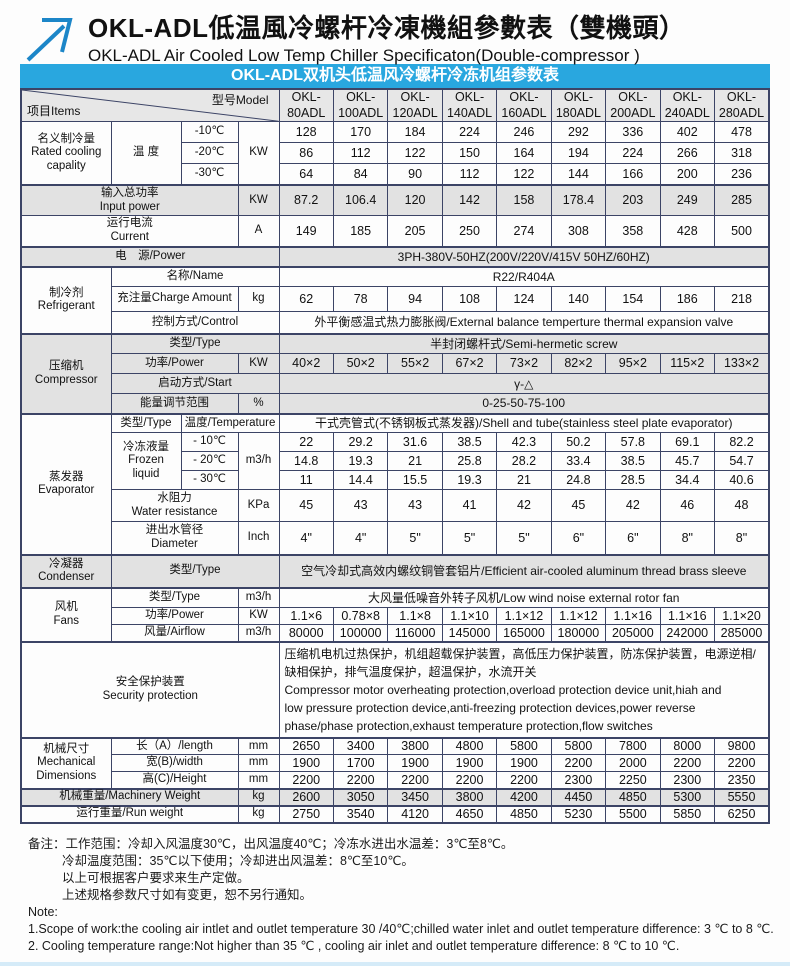 Image resolution: width=790 pixels, height=966 pixels. Describe the element at coordinates (524, 442) in the screenshot. I see `value-cell: 42.3` at that location.